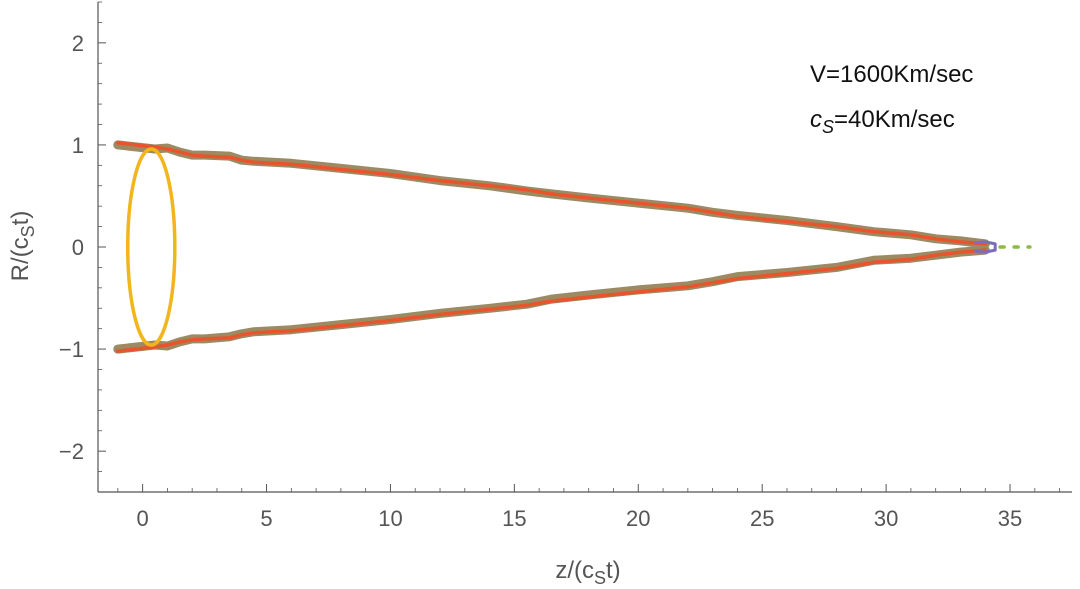 This screenshot has height=589, width=1080. Describe the element at coordinates (20, 218) in the screenshot. I see `y-axis-title-tail: t)` at that location.